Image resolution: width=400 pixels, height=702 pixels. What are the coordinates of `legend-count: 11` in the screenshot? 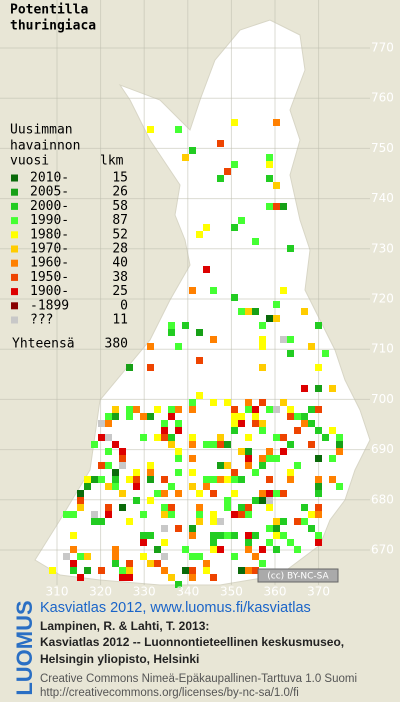 It's located at (120, 320).